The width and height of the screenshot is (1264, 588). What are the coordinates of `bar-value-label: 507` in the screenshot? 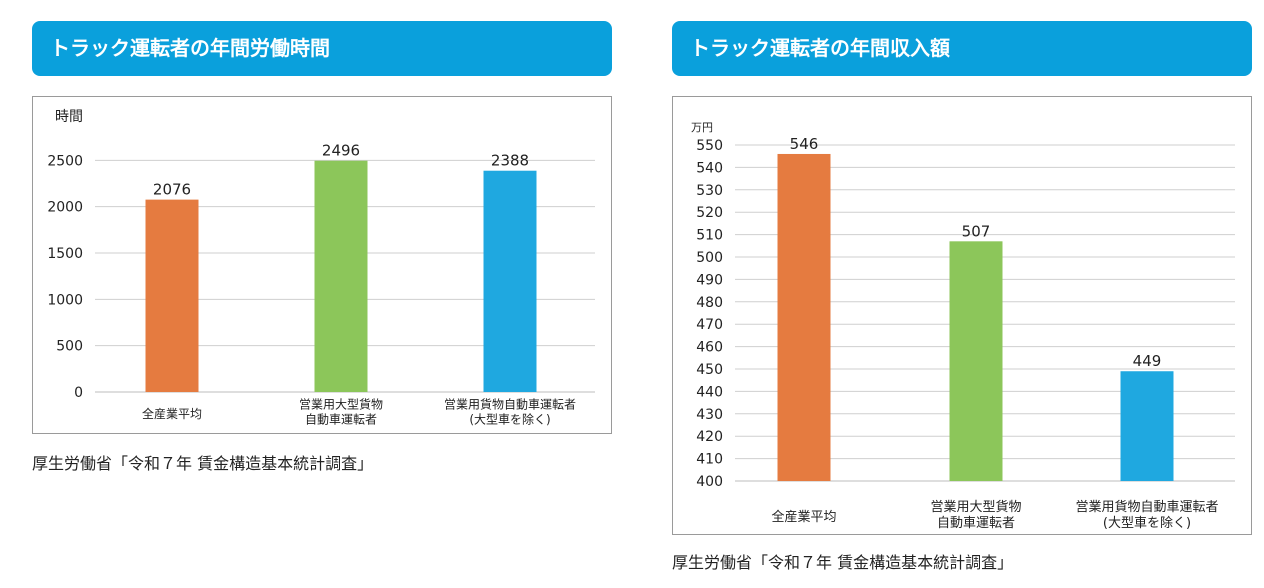 It's located at (976, 231).